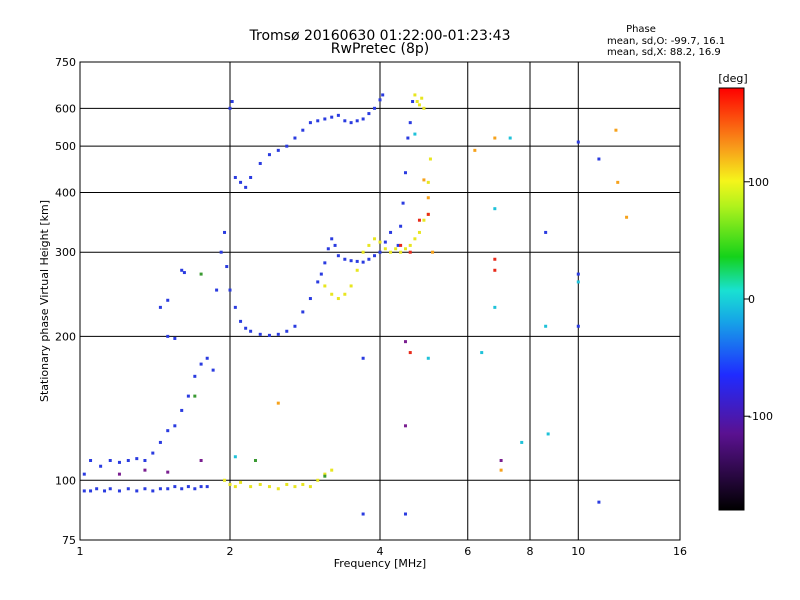 The image size is (800, 600). I want to click on x-tick-label: 4, so click(380, 551).